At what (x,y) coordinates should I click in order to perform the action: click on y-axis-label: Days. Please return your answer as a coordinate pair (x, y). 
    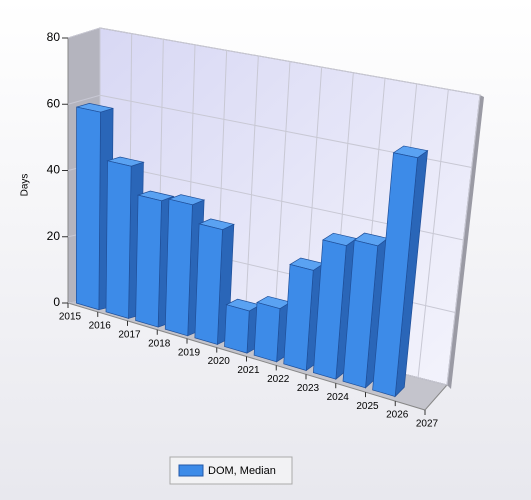
    Looking at the image, I should click on (25, 185).